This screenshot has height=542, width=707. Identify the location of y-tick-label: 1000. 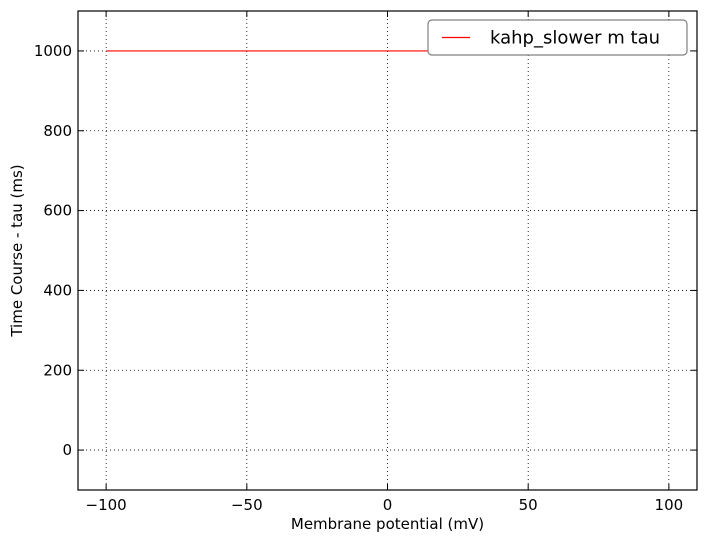
(53, 51).